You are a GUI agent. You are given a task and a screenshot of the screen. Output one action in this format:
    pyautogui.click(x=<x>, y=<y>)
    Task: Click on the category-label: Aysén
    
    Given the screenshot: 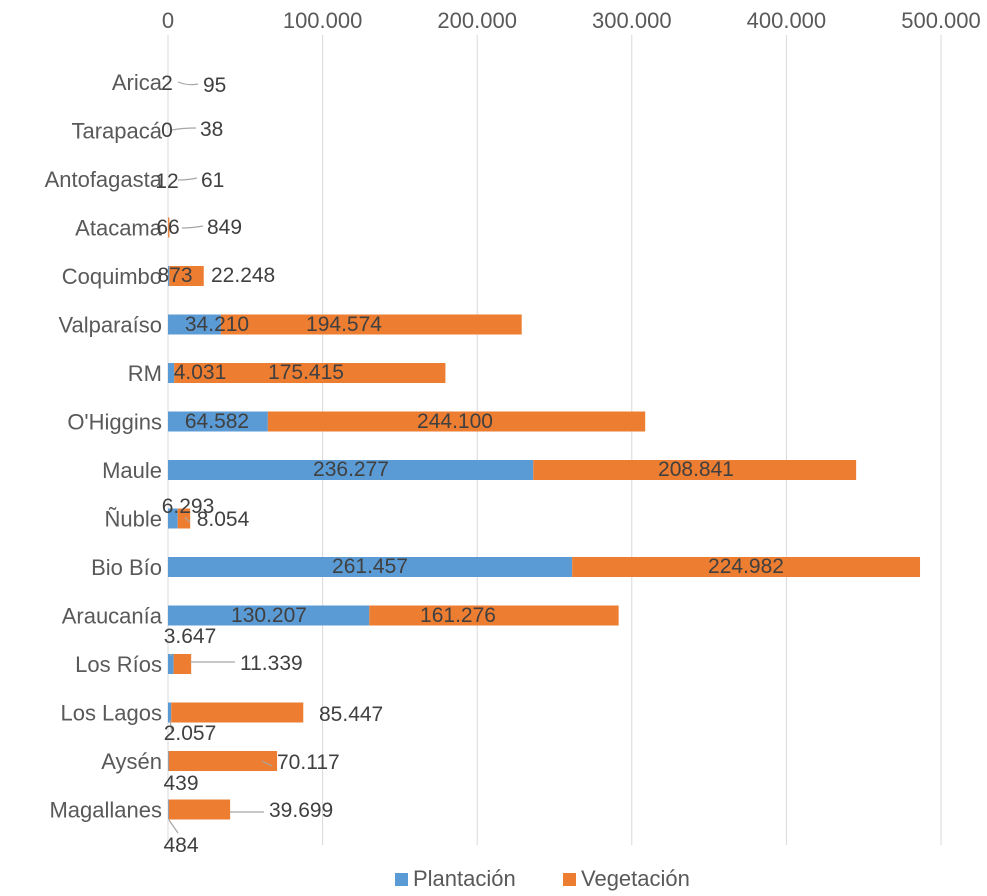 What is the action you would take?
    pyautogui.click(x=131, y=761)
    